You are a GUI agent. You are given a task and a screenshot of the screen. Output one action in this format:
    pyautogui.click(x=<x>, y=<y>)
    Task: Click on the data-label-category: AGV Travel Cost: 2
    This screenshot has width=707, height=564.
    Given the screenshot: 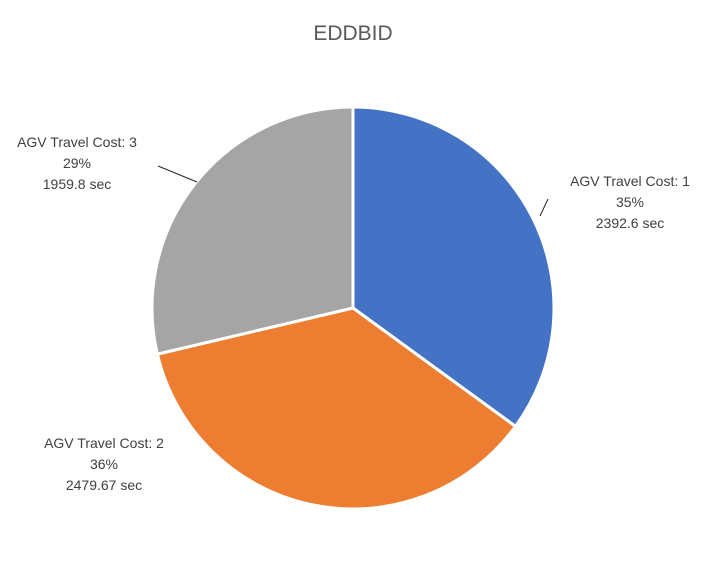 What is the action you would take?
    pyautogui.click(x=104, y=443)
    